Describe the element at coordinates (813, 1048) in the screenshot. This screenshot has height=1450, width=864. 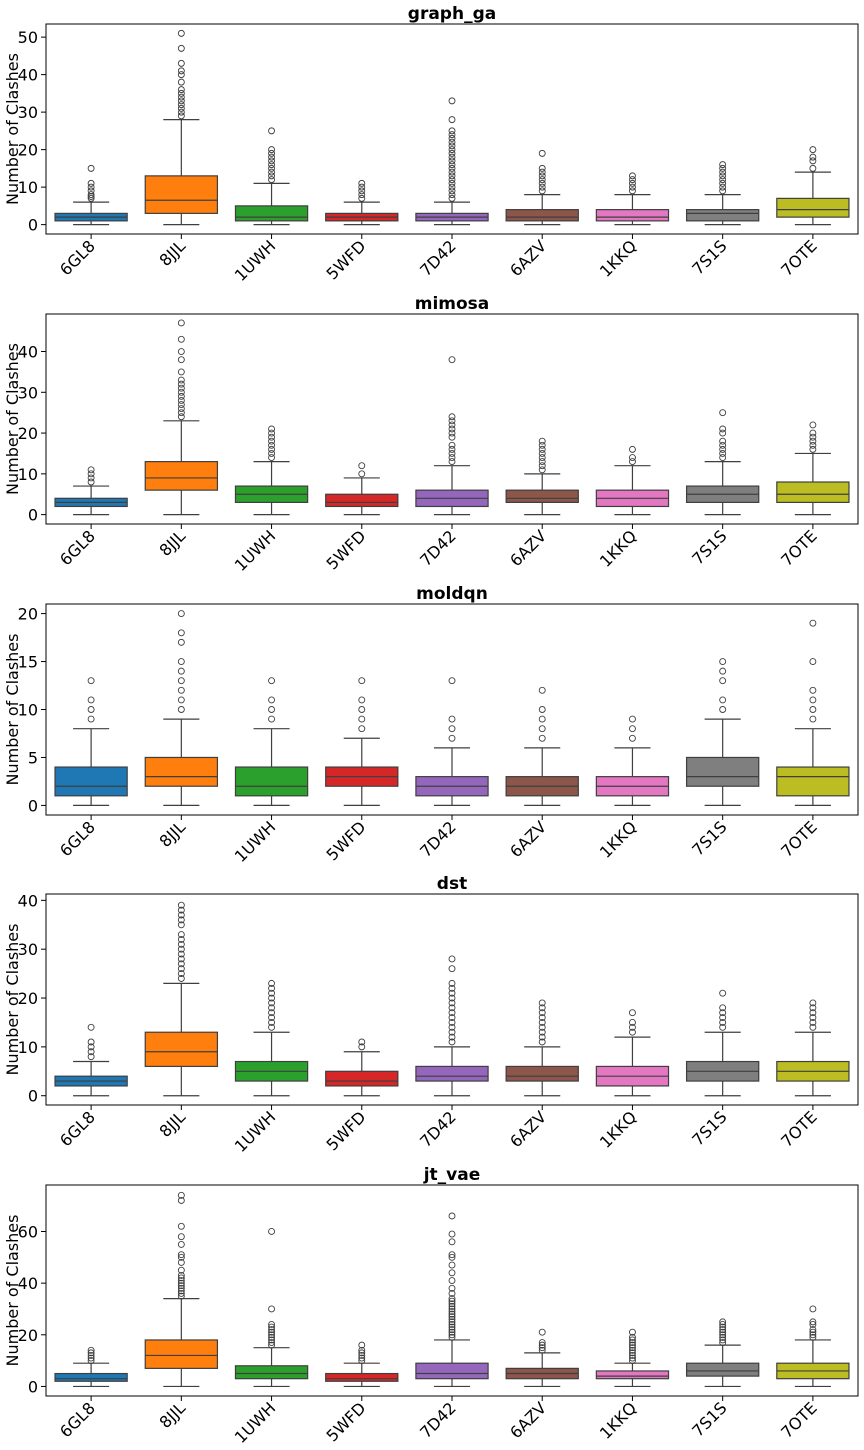
I see `box-7OTE` at that location.